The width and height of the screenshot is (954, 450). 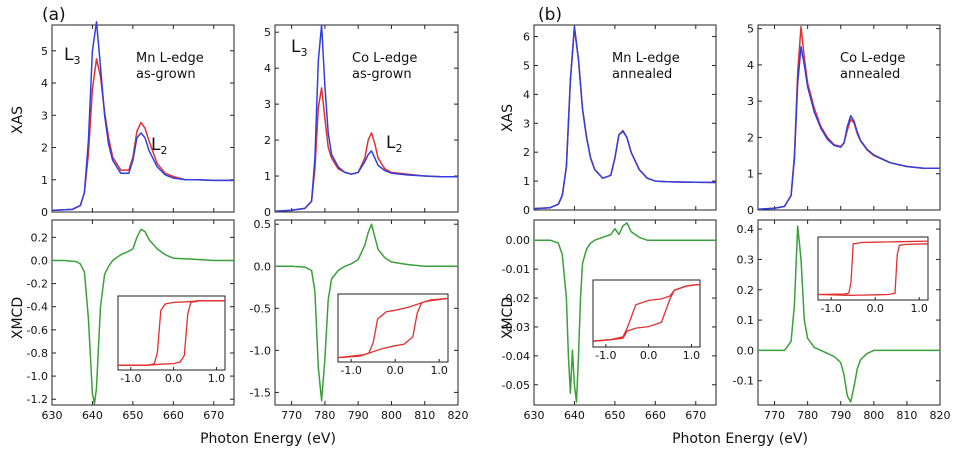 What do you see at coordinates (263, 224) in the screenshot?
I see `y-tick-label: 0.5` at bounding box center [263, 224].